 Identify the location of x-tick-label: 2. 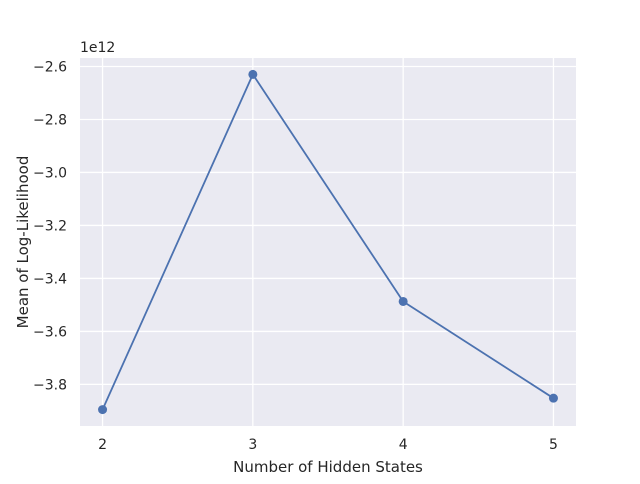
(102, 445).